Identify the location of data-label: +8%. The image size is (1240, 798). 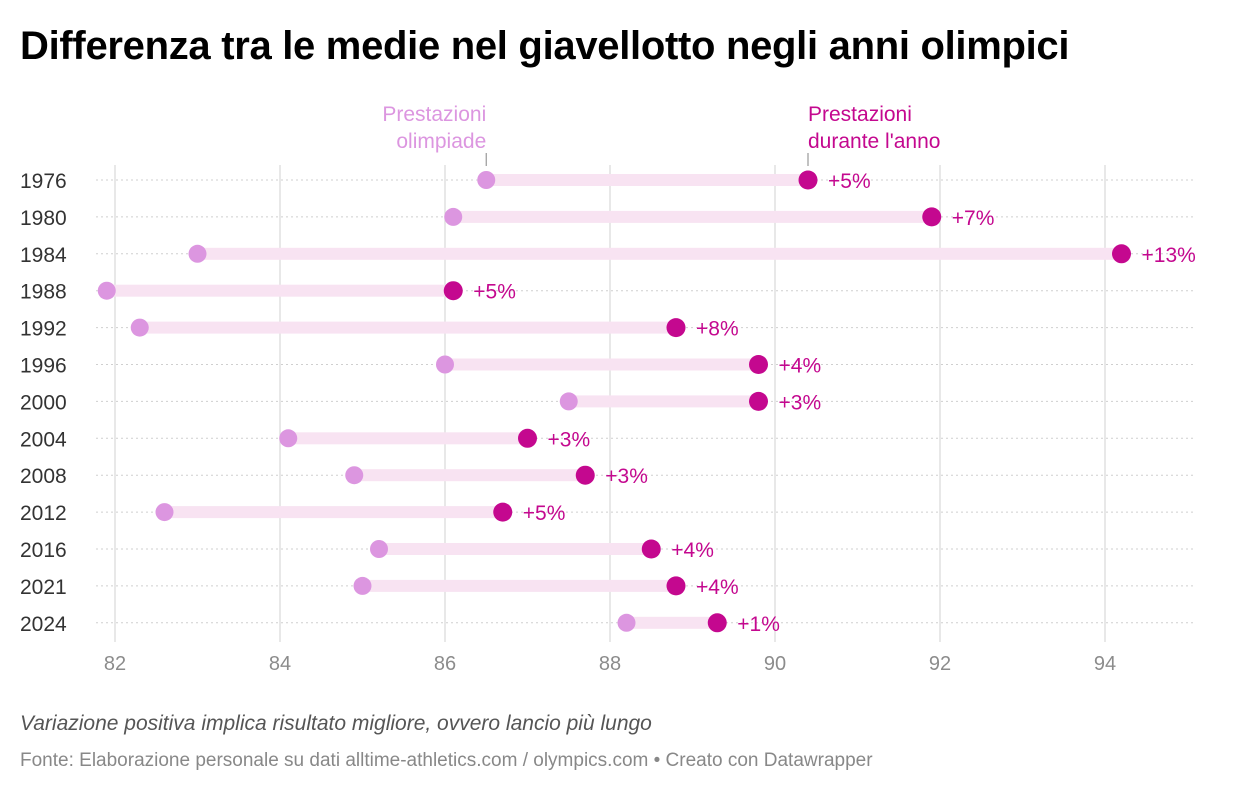
(717, 329).